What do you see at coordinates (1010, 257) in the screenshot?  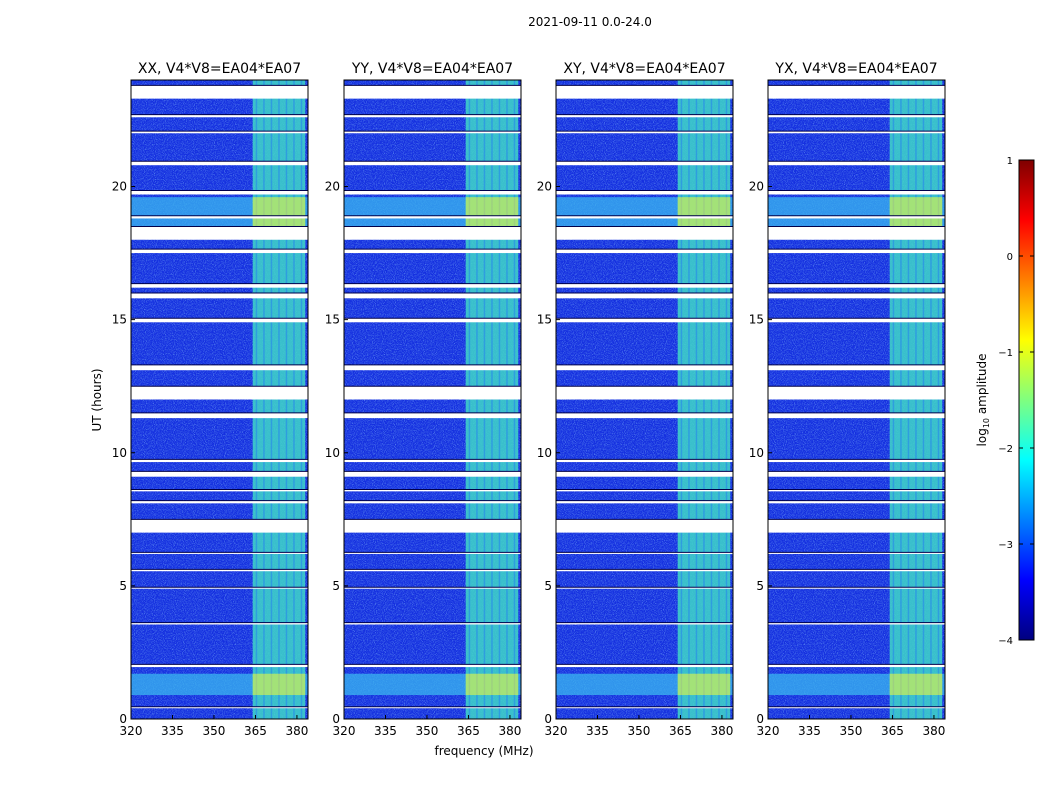 I see `colorbar-tick-label: 0` at bounding box center [1010, 257].